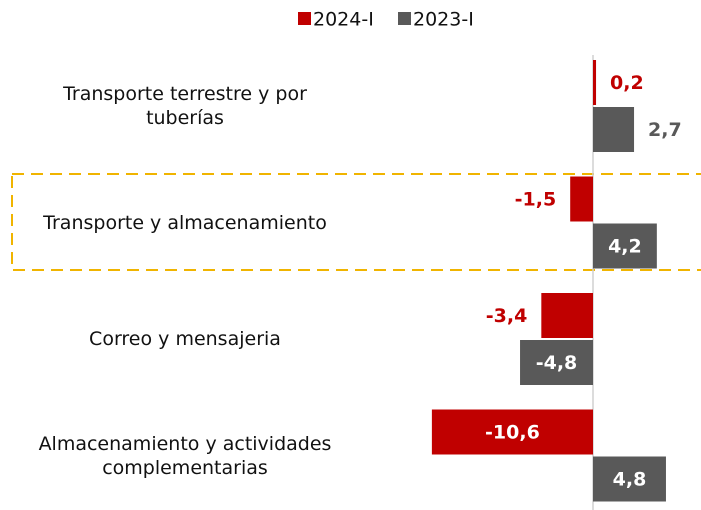 The width and height of the screenshot is (701, 510). I want to click on data-label: 0,2, so click(627, 83).